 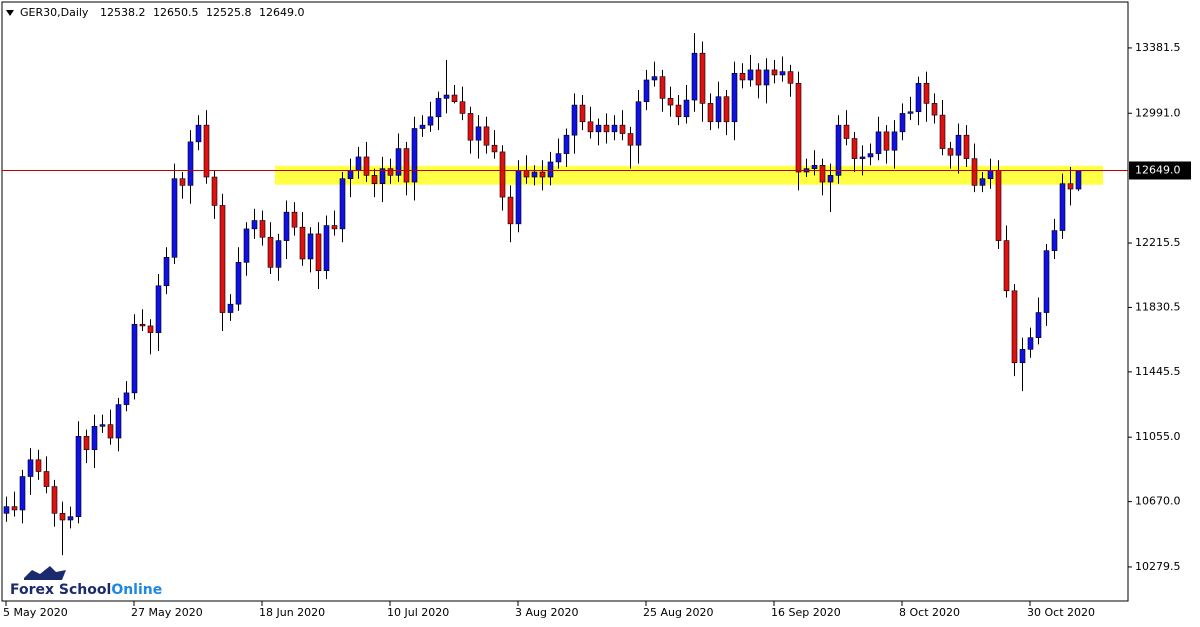 What do you see at coordinates (1158, 371) in the screenshot?
I see `y-tick-label: 11445.5` at bounding box center [1158, 371].